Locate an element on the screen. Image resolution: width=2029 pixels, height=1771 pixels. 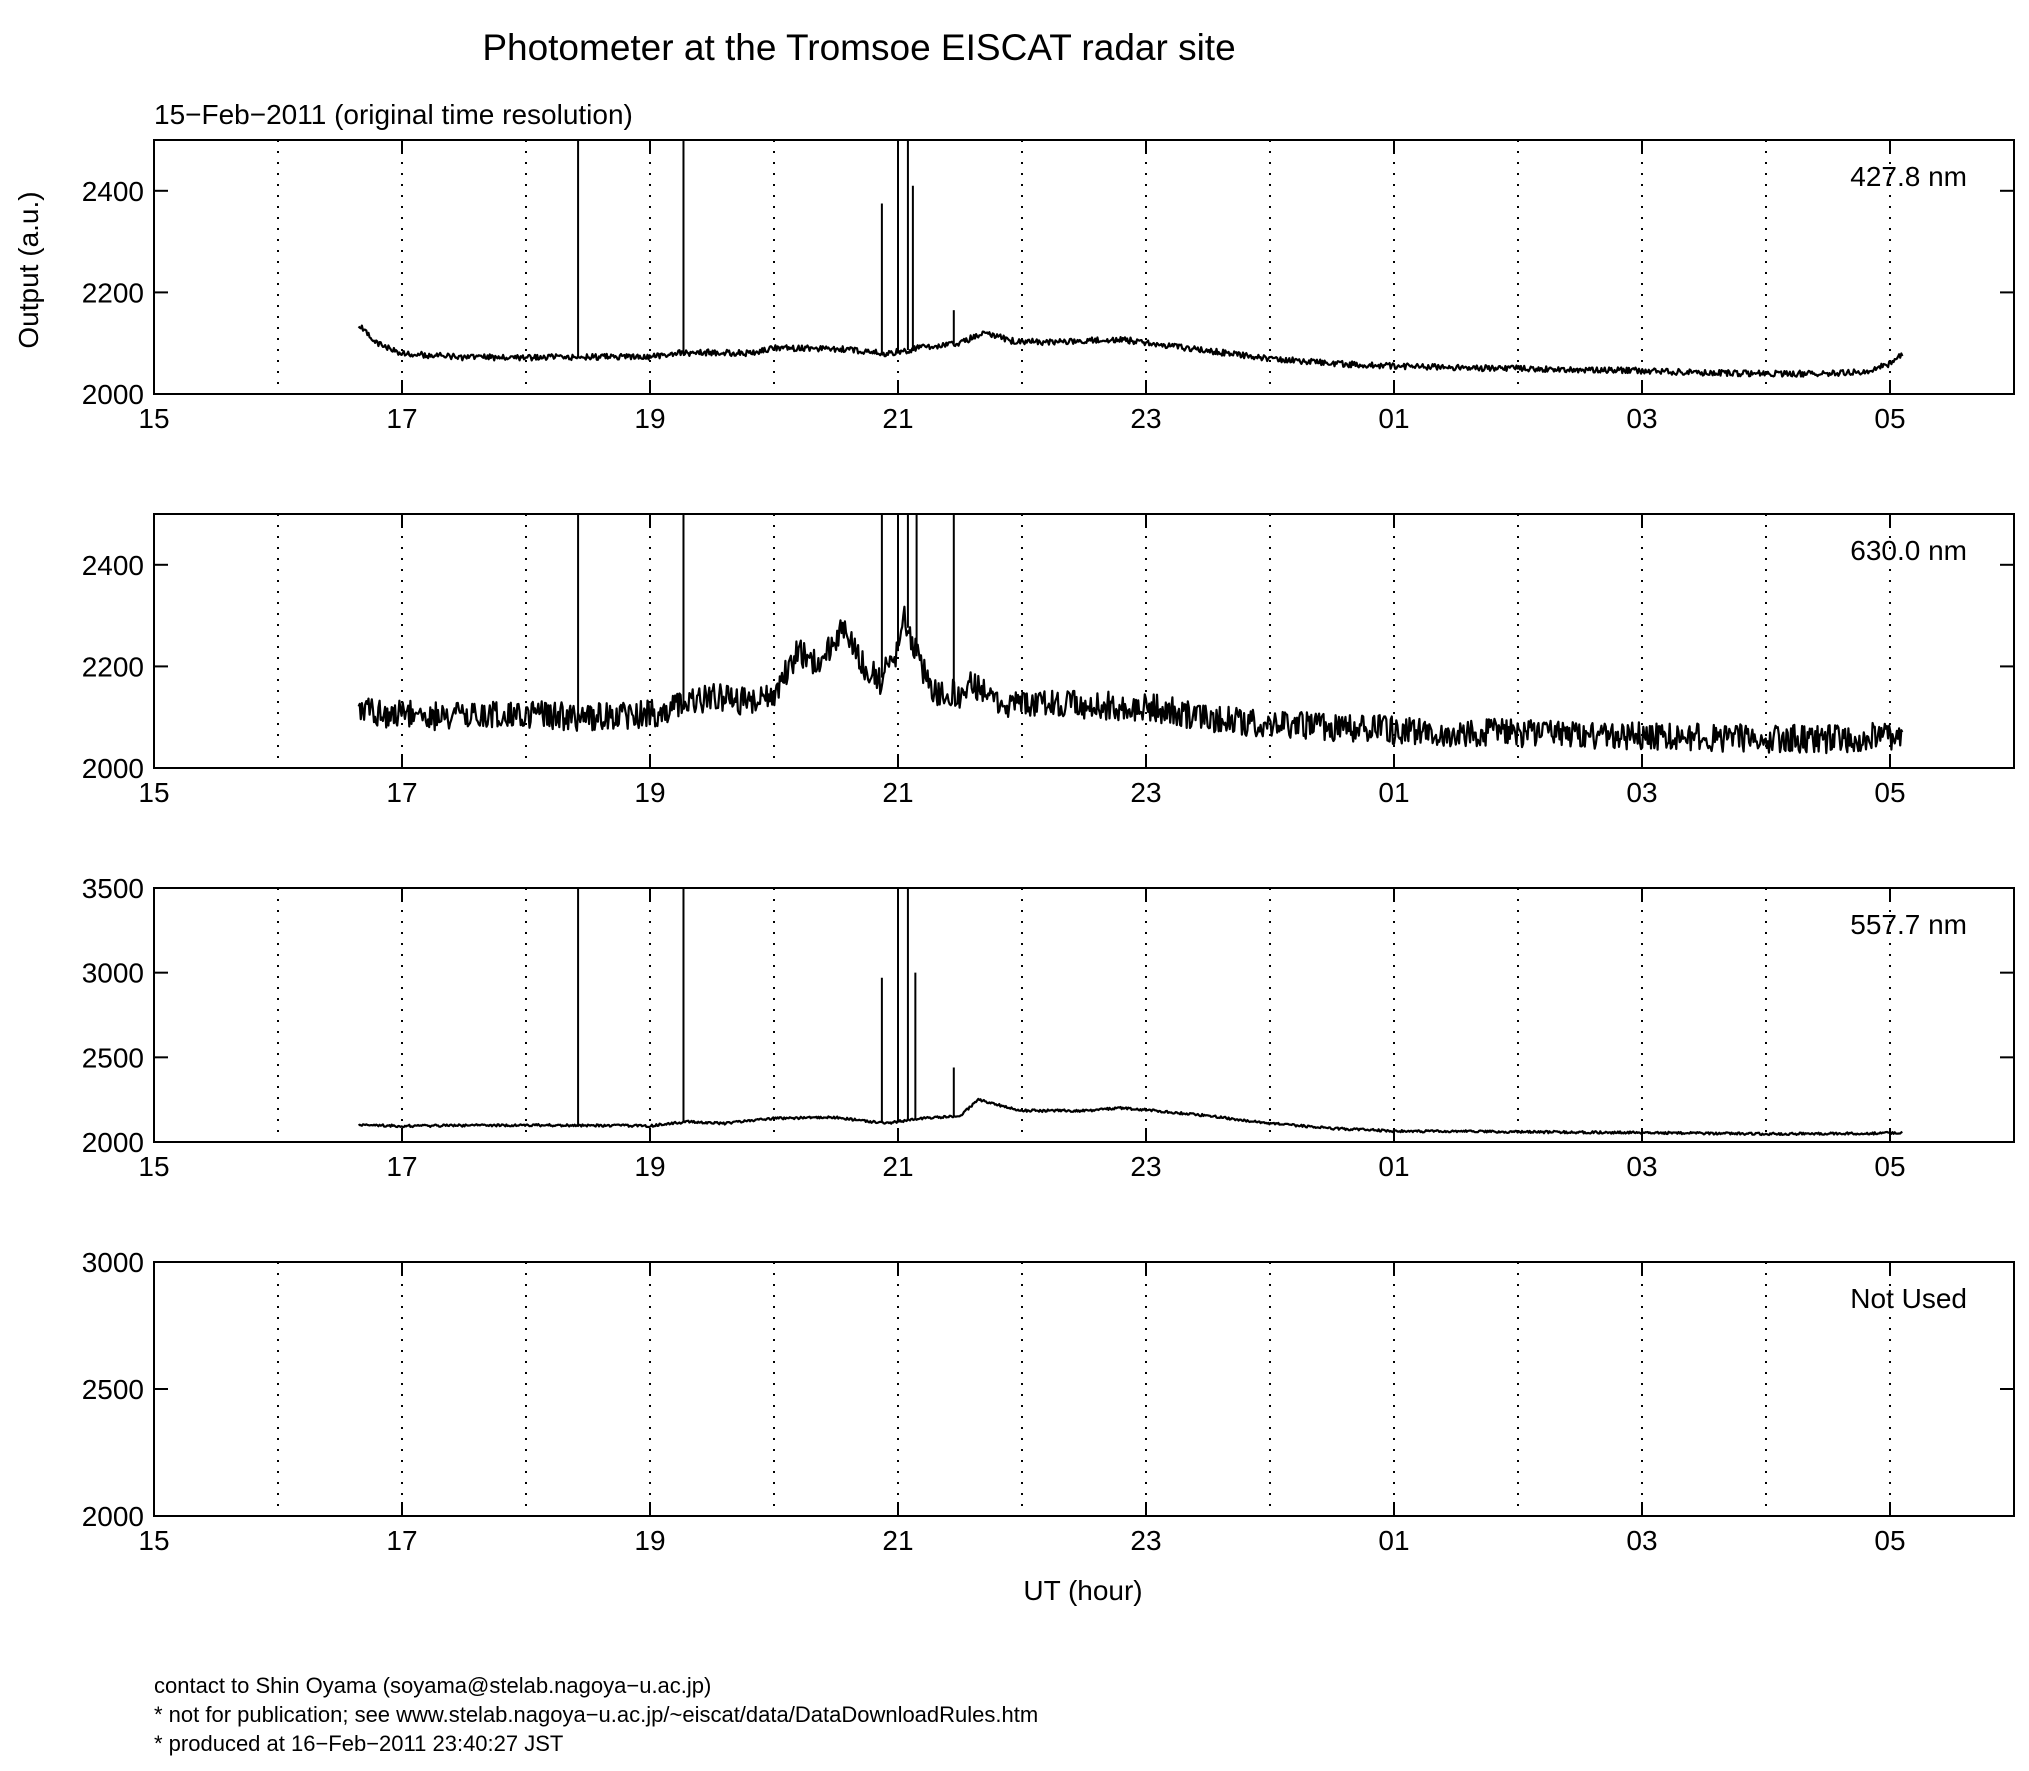
x-axis-label: UT (hour) is located at coordinates (1082, 1590).